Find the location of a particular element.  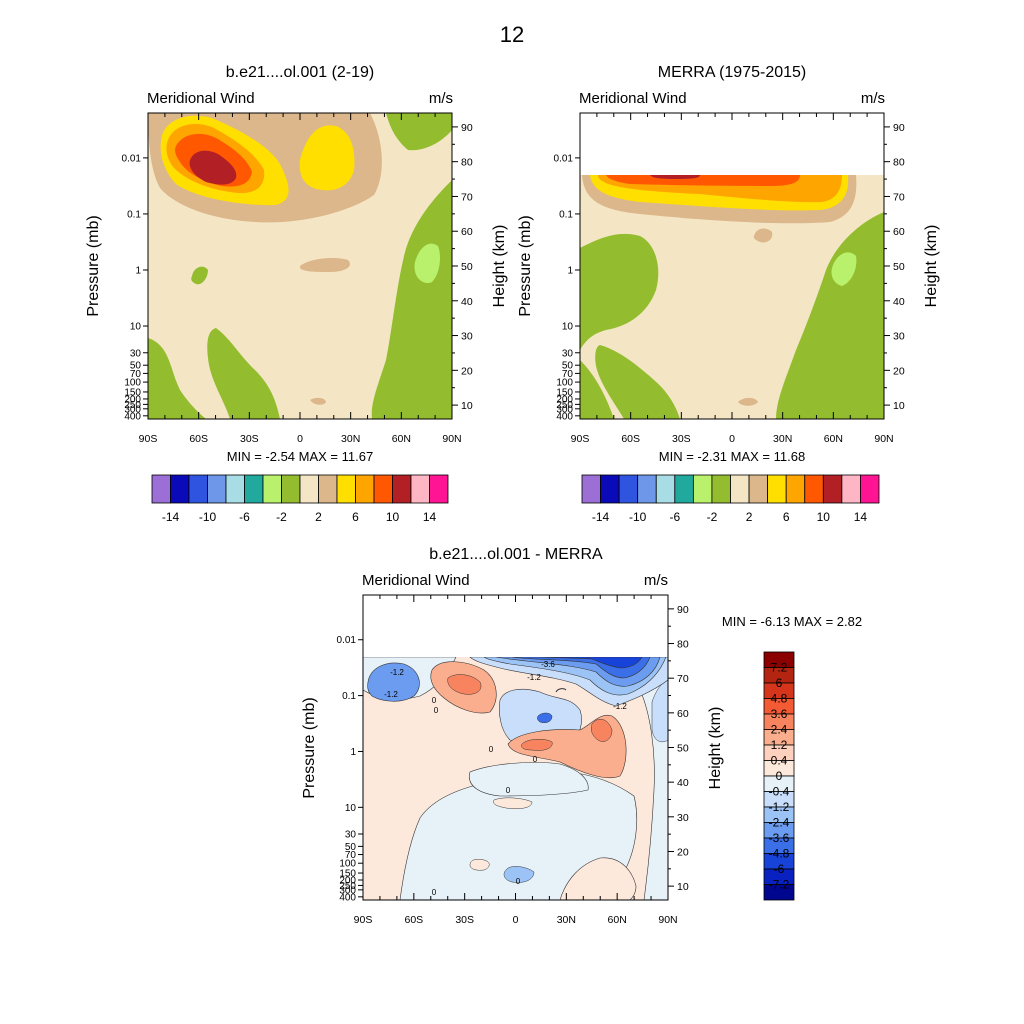

field-green-mid is located at coordinates (637, 382).